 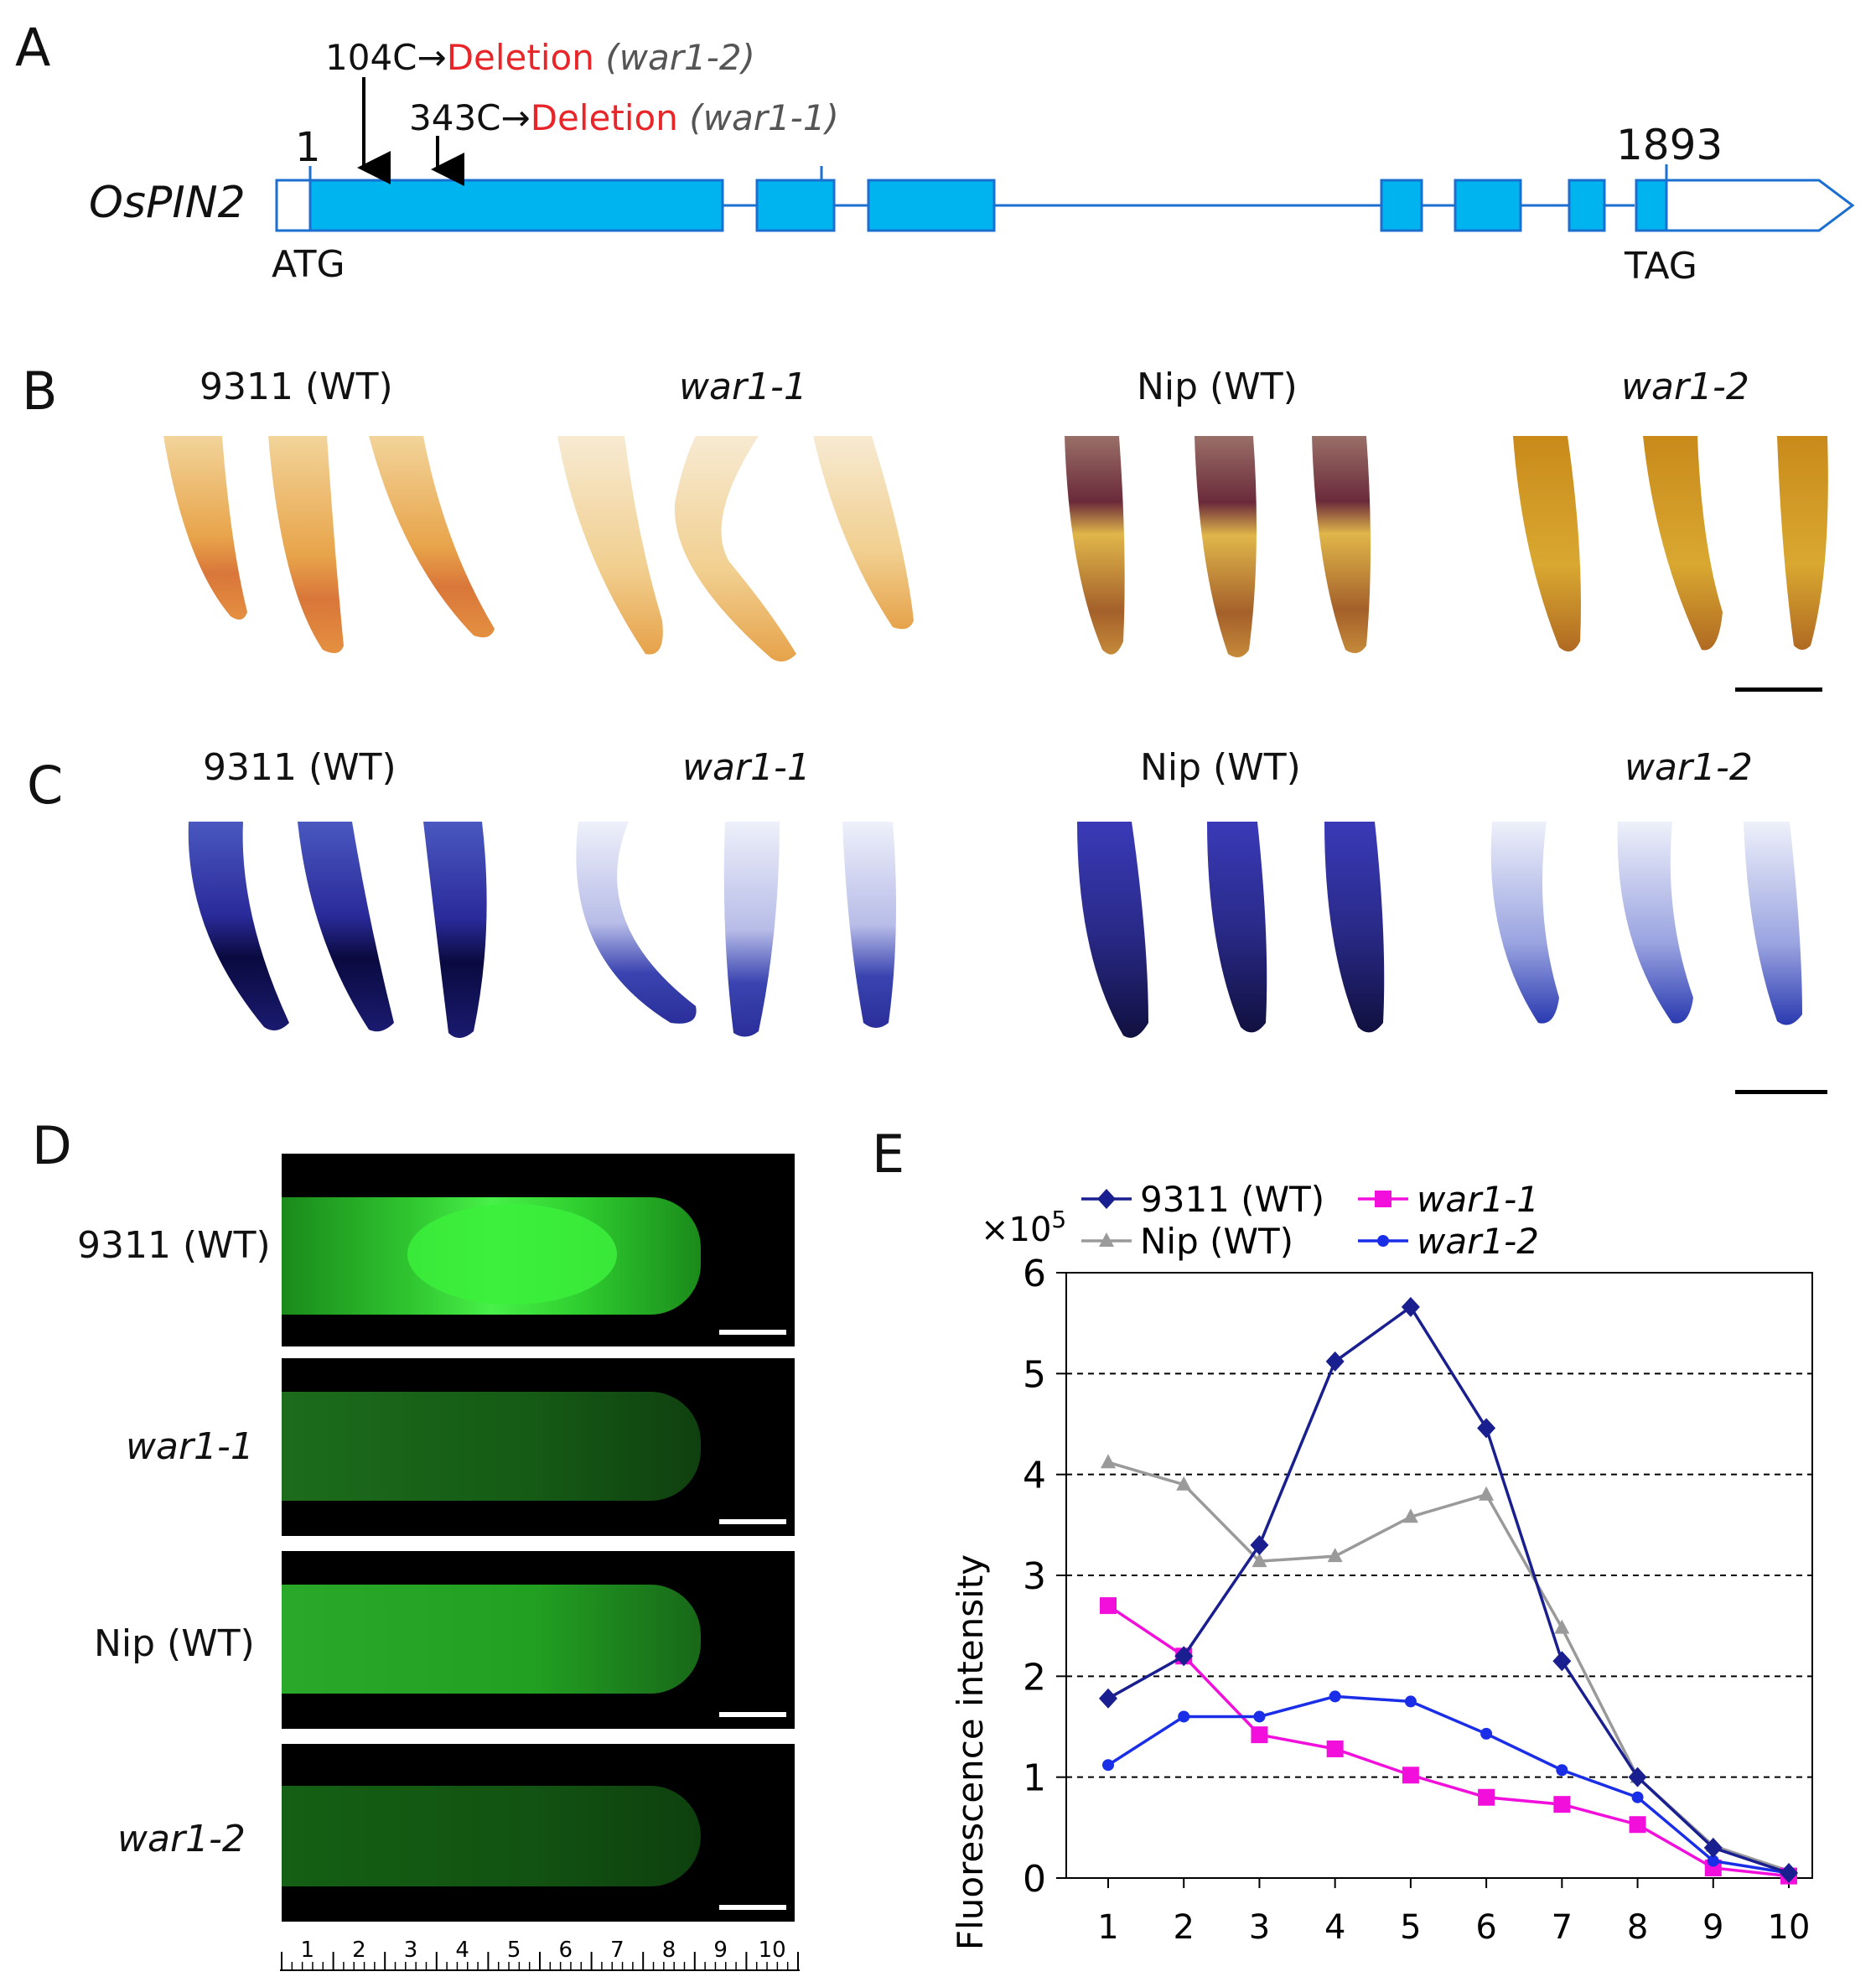 I want to click on ruler-label: 7, so click(x=617, y=1950).